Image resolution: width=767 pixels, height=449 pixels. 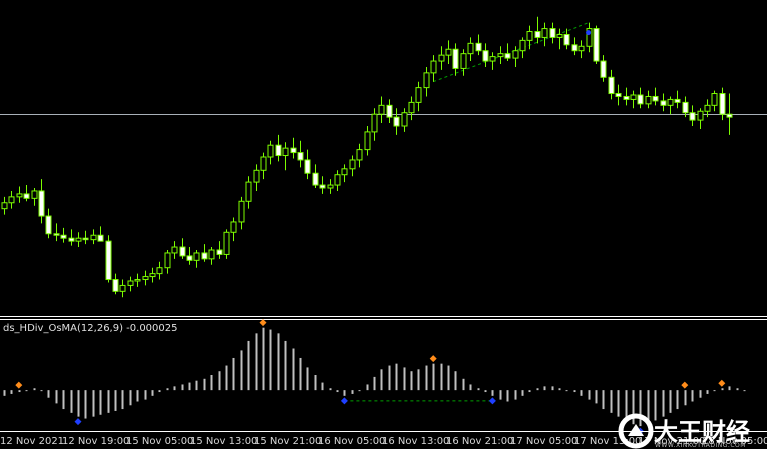 I want to click on time-label: 17 Nov 13:00, so click(x=607, y=441).